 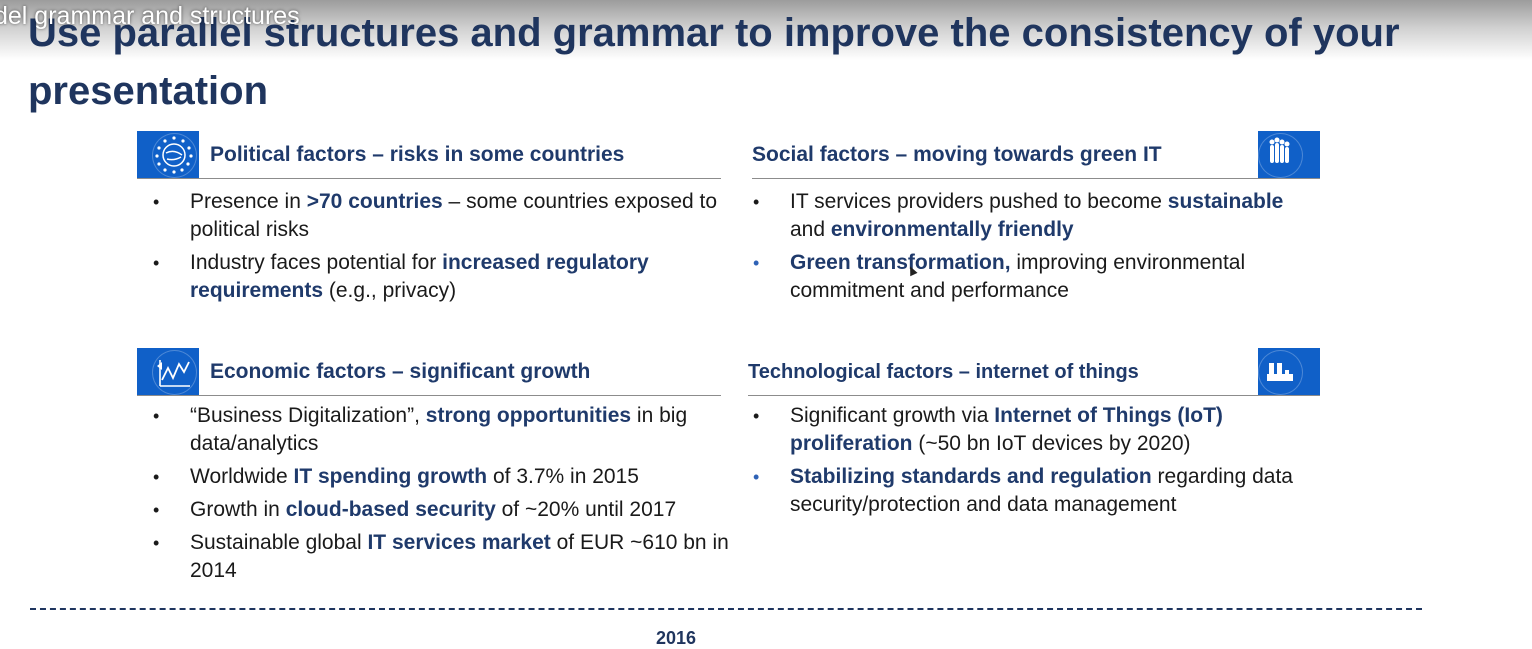 What do you see at coordinates (979, 201) in the screenshot?
I see `bullet-text: IT services providers pushed to become` at bounding box center [979, 201].